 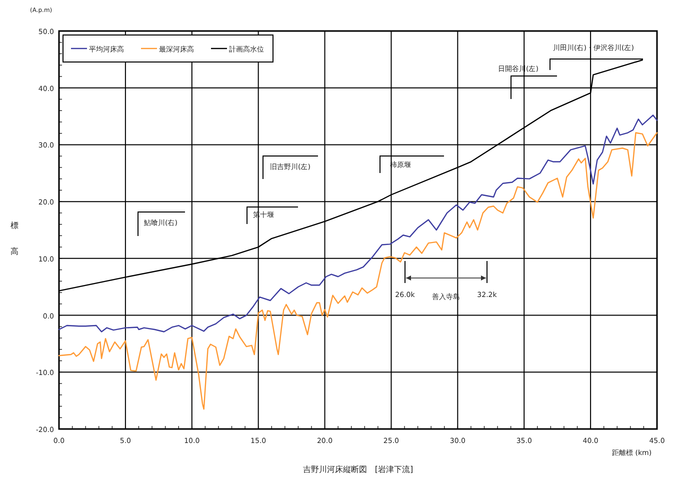 I want to click on text: 吉野川河床縦断図 [岩津下流], so click(x=358, y=469).